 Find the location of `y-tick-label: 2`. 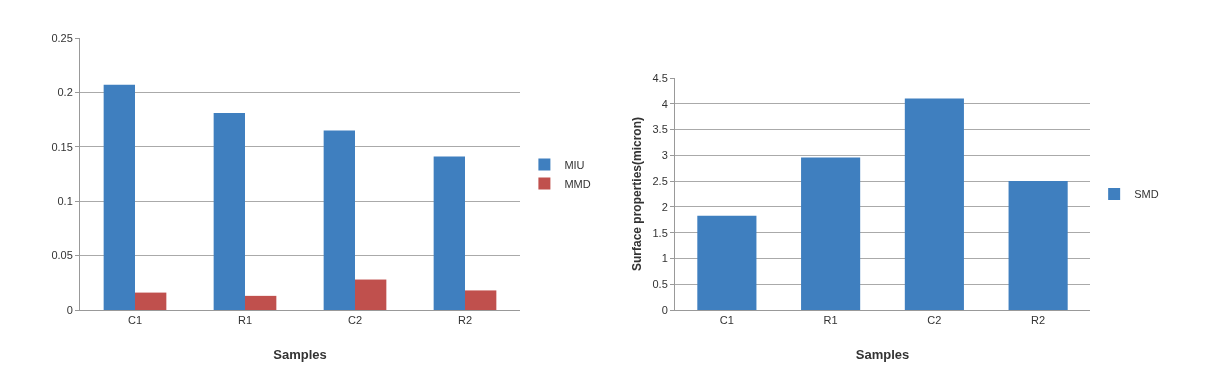

y-tick-label: 2 is located at coordinates (664, 206).